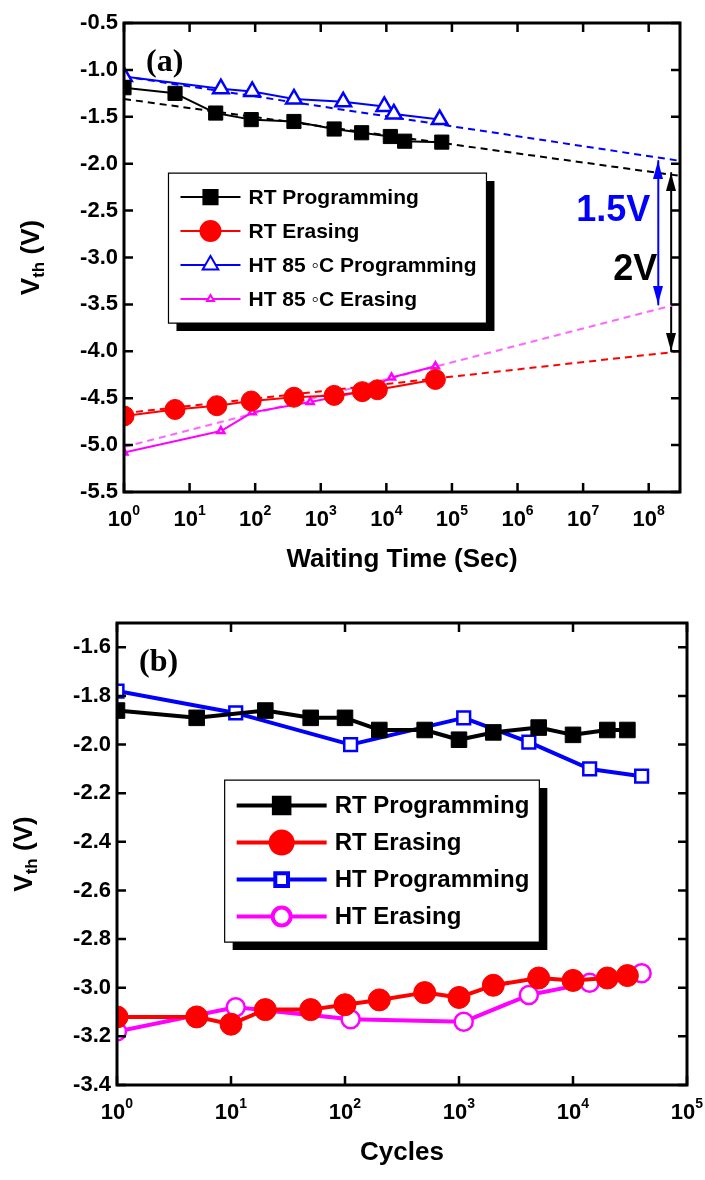  Describe the element at coordinates (92, 938) in the screenshot. I see `y-tick-label: -2.8` at that location.